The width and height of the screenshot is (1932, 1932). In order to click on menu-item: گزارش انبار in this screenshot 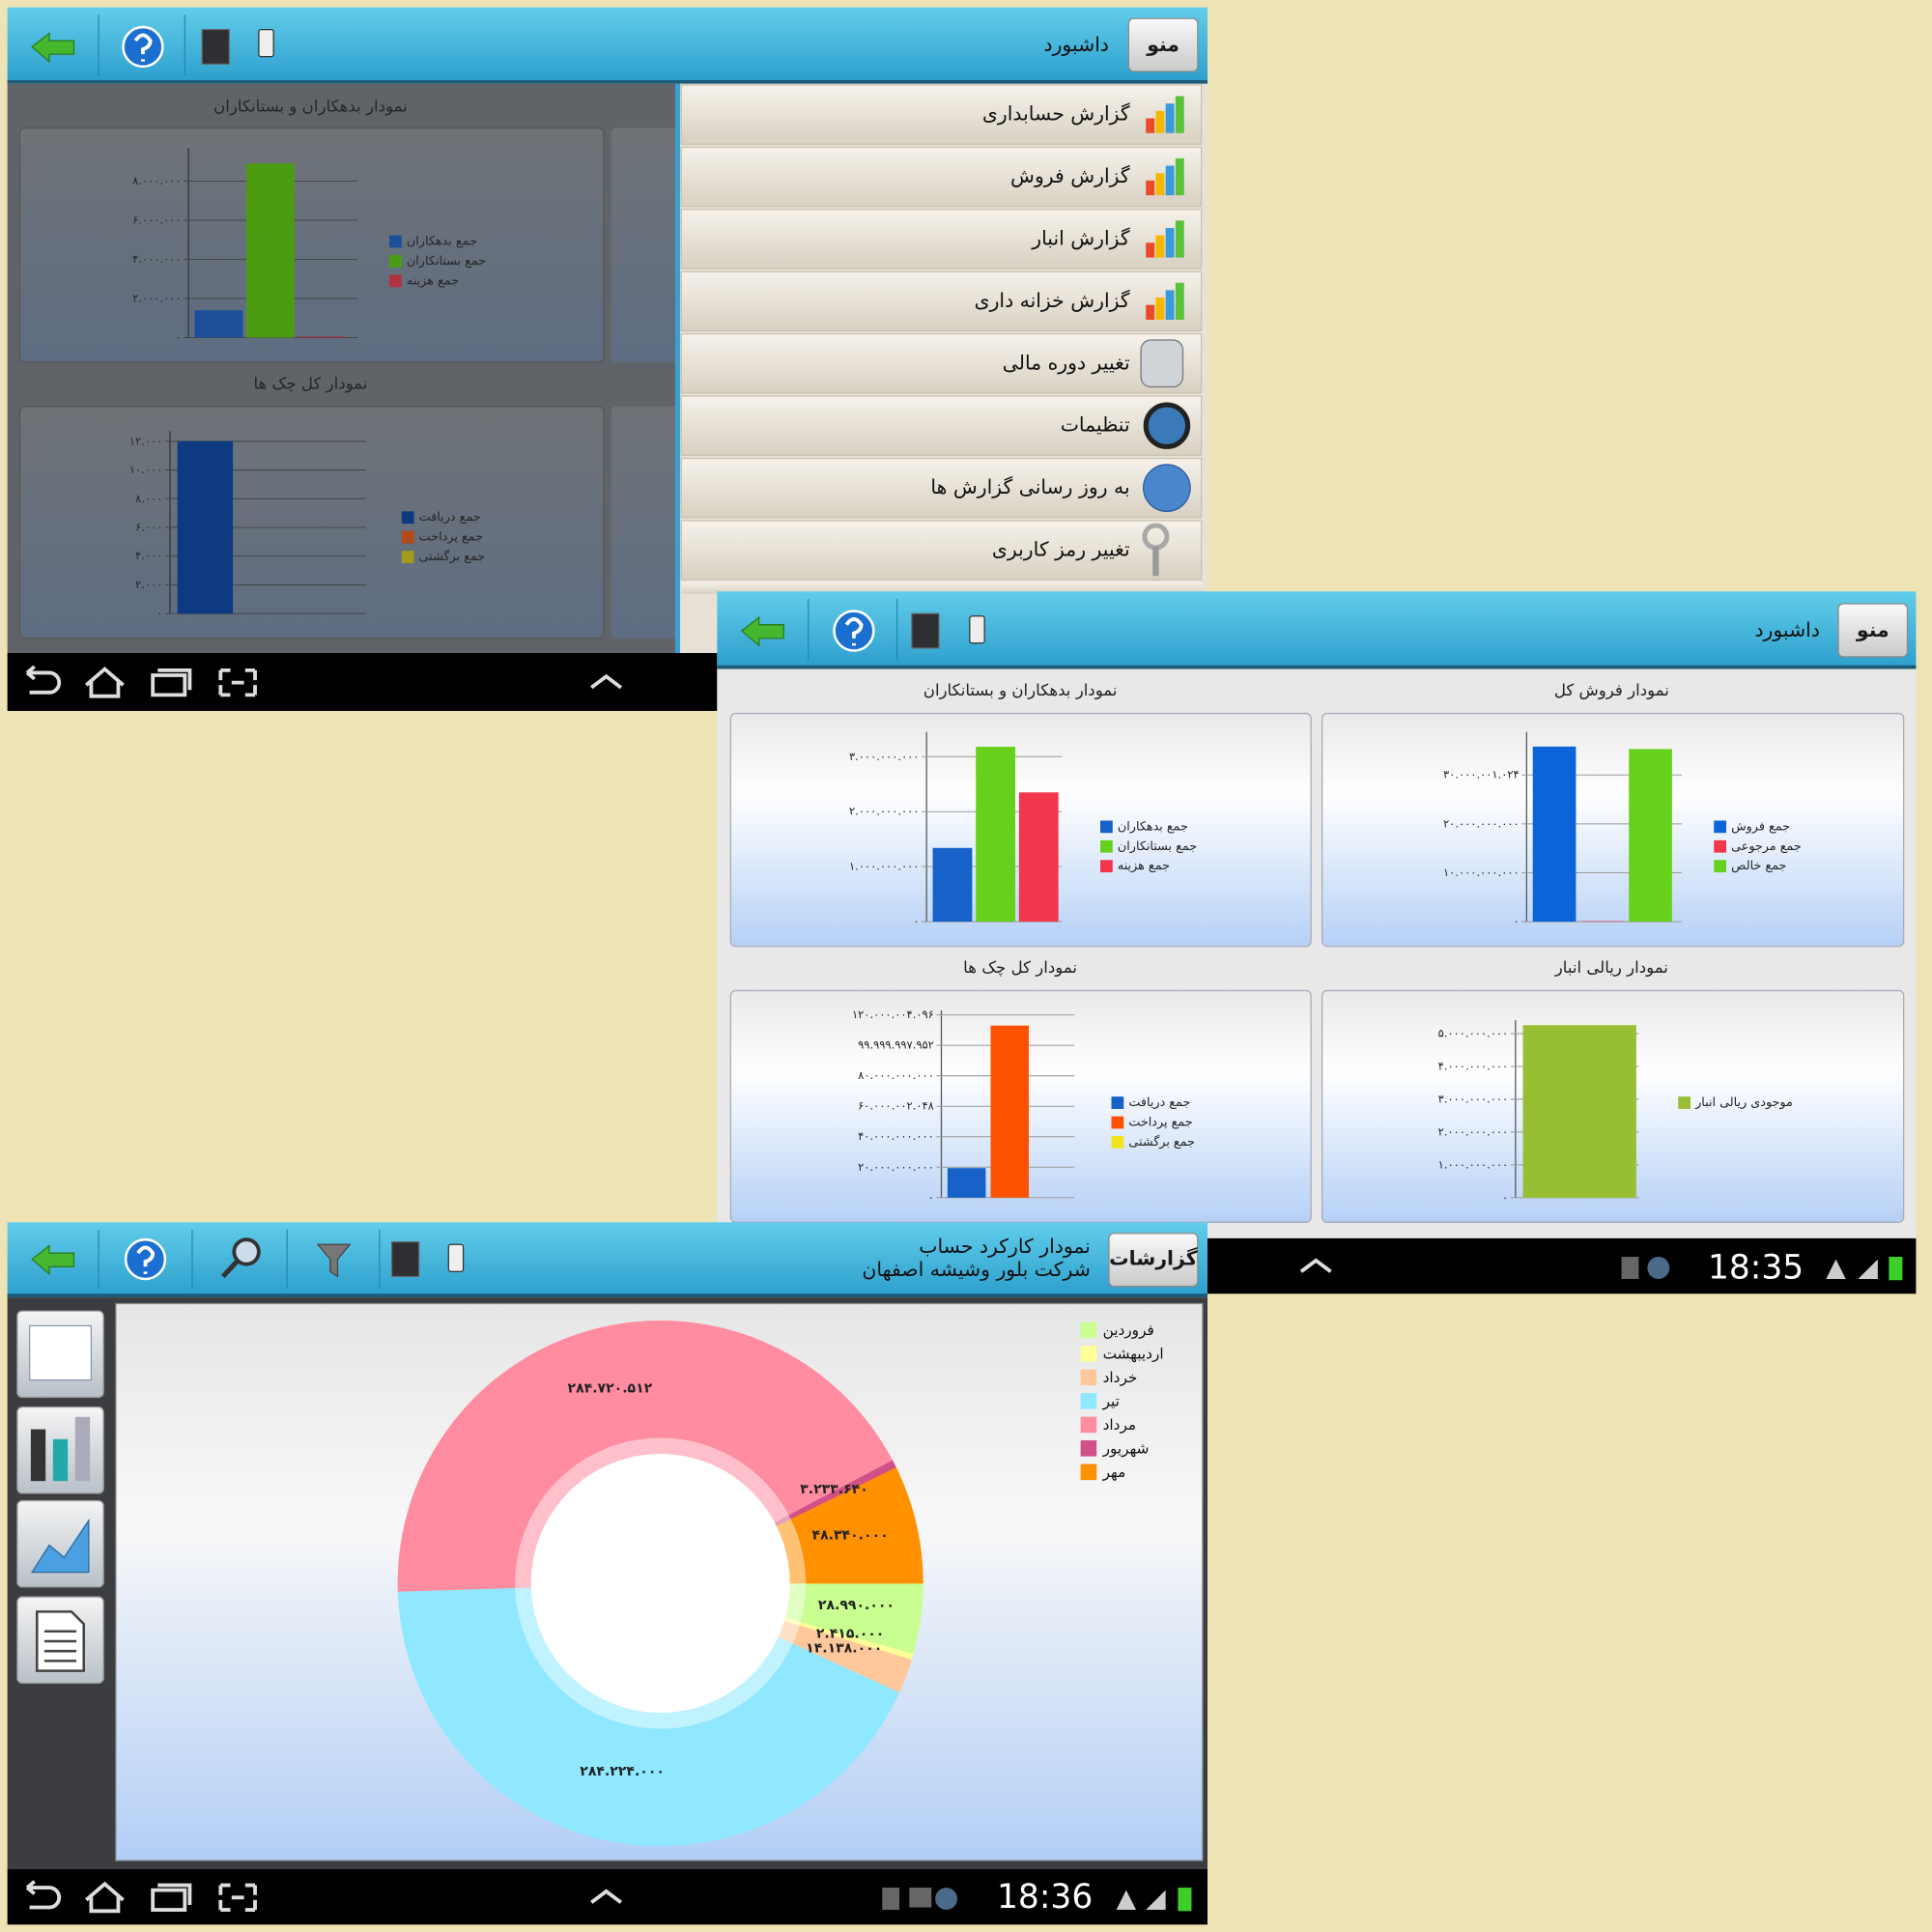, I will do `click(941, 239)`.